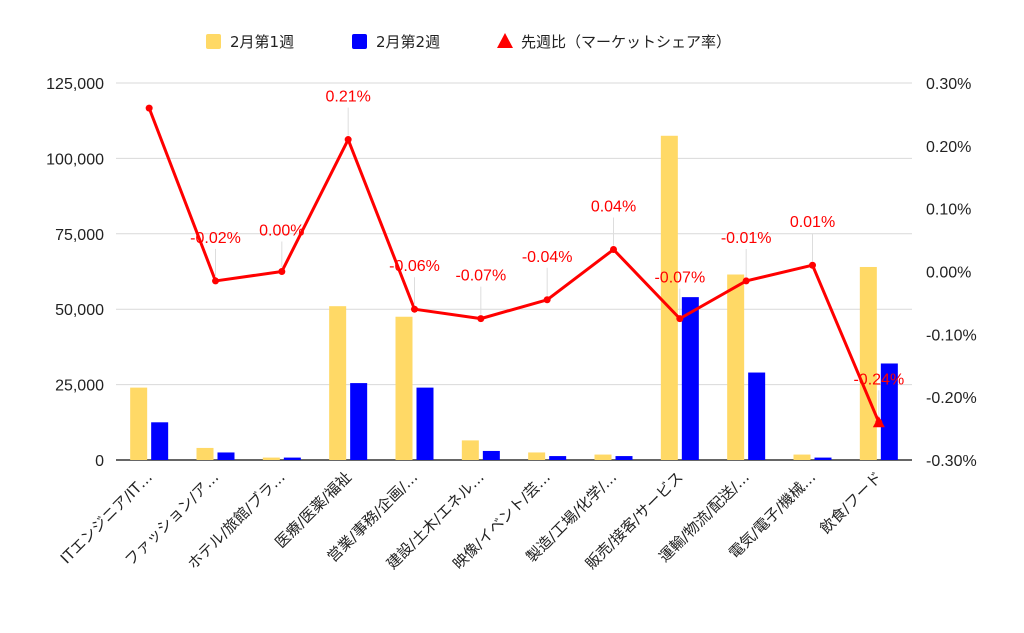 This screenshot has width=1024, height=633. I want to click on line-data-label: -0.06%, so click(414, 266).